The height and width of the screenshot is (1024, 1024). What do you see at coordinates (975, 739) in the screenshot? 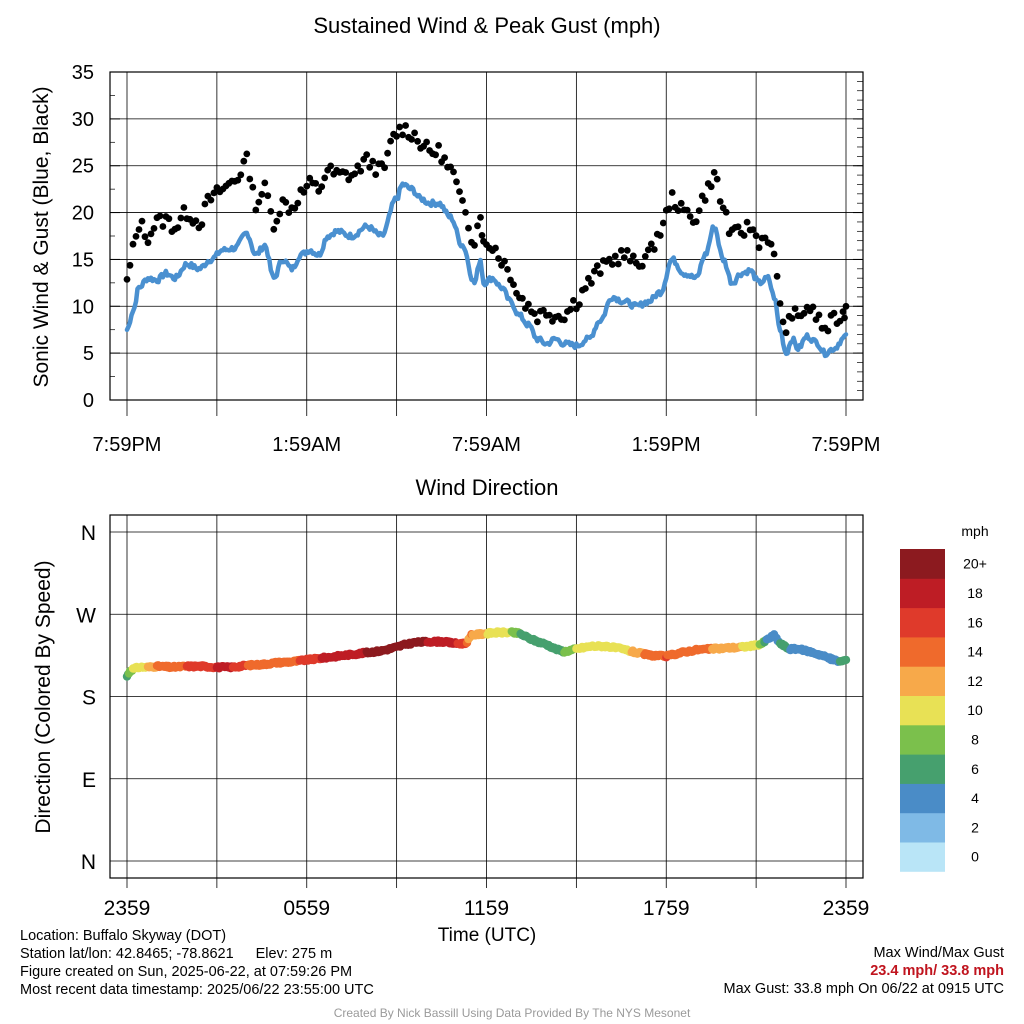
I see `colorbar-level-label: 8` at bounding box center [975, 739].